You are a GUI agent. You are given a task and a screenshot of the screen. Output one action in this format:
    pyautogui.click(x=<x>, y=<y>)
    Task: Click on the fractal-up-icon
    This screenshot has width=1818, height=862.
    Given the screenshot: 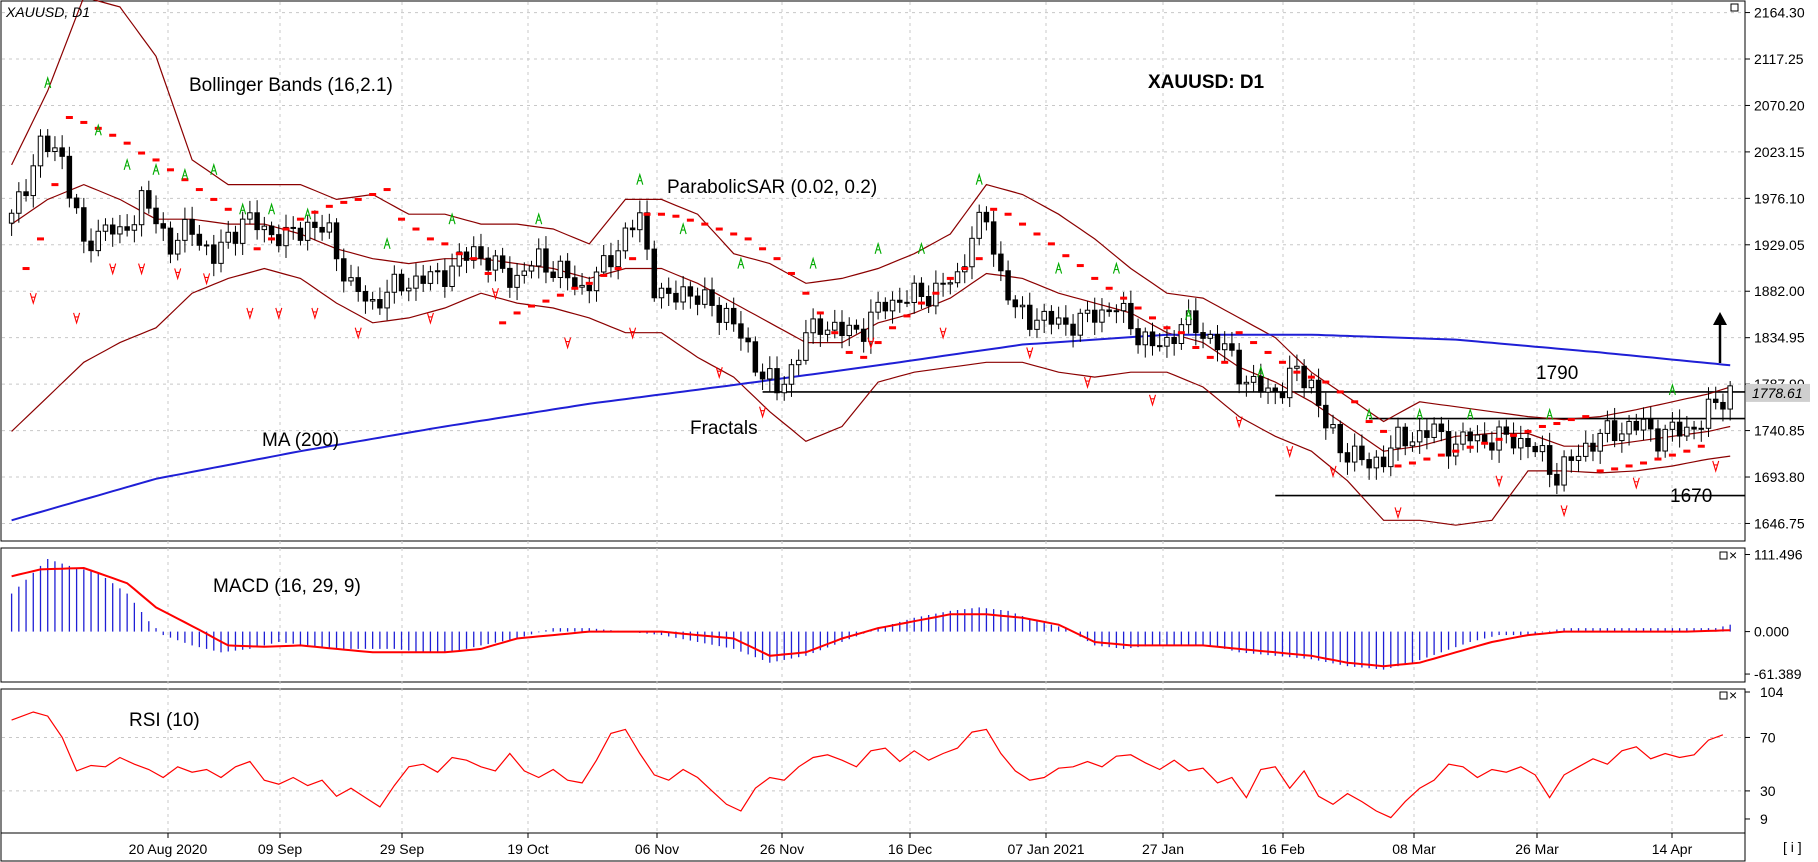 What is the action you would take?
    pyautogui.click(x=127, y=164)
    